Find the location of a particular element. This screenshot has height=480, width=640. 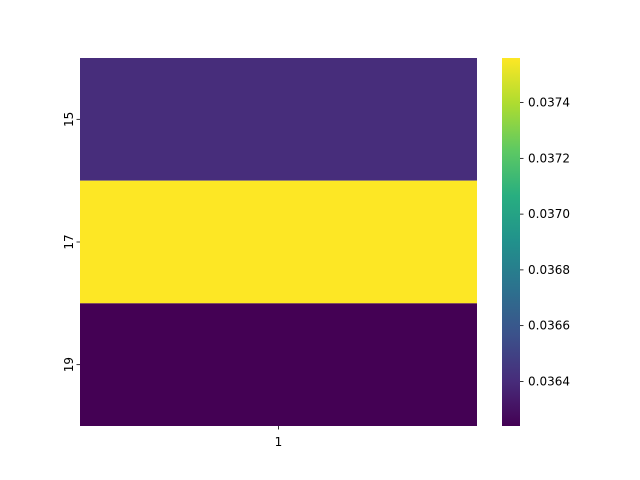

y-tick-label: 17 is located at coordinates (69, 241).